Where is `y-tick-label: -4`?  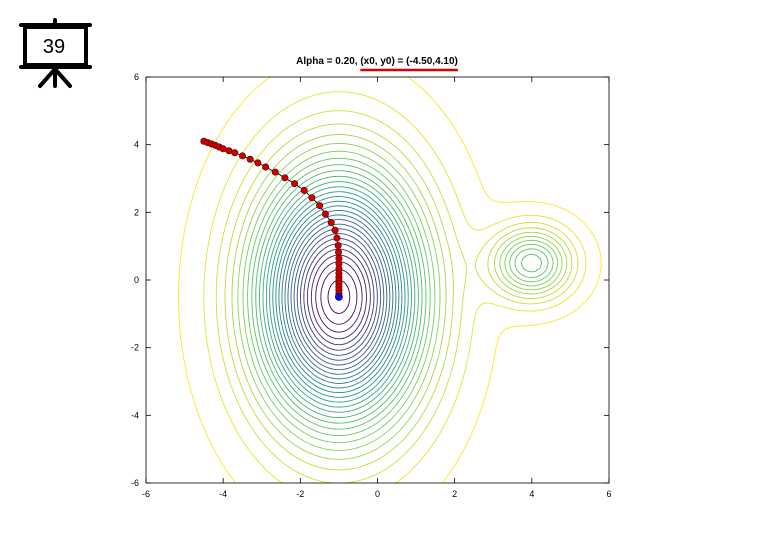 y-tick-label: -4 is located at coordinates (135, 415).